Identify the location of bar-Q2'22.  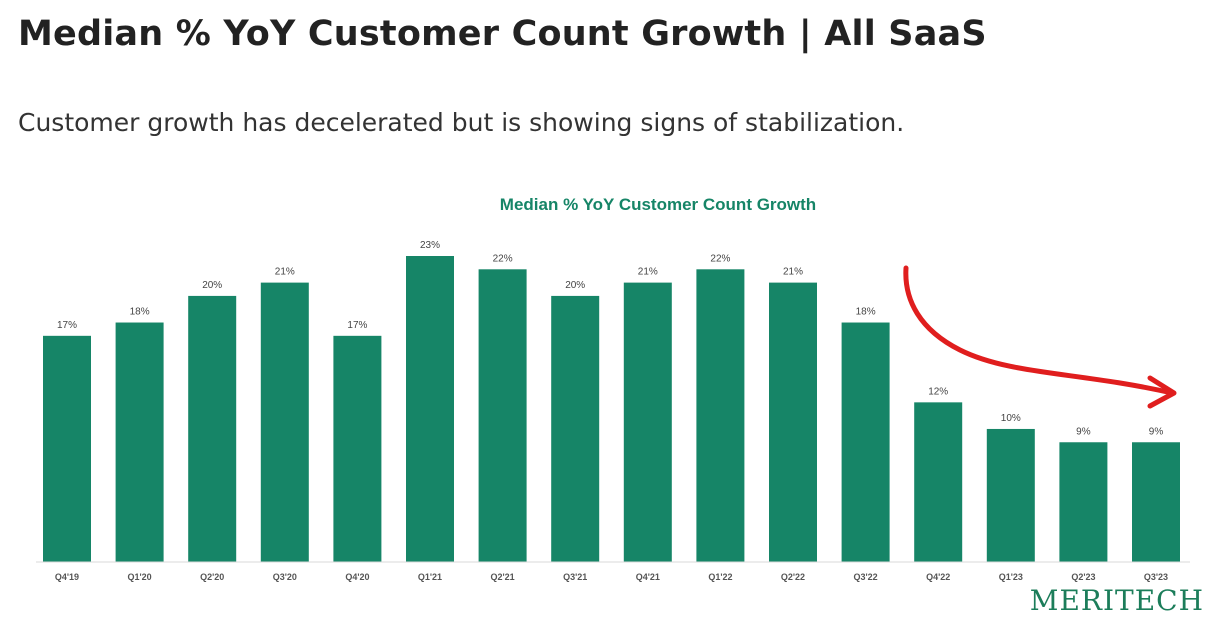
(793, 422).